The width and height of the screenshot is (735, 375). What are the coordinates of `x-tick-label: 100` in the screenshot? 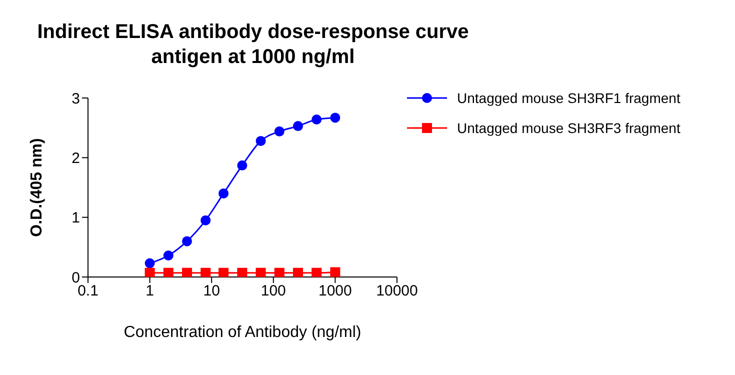 It's located at (273, 291).